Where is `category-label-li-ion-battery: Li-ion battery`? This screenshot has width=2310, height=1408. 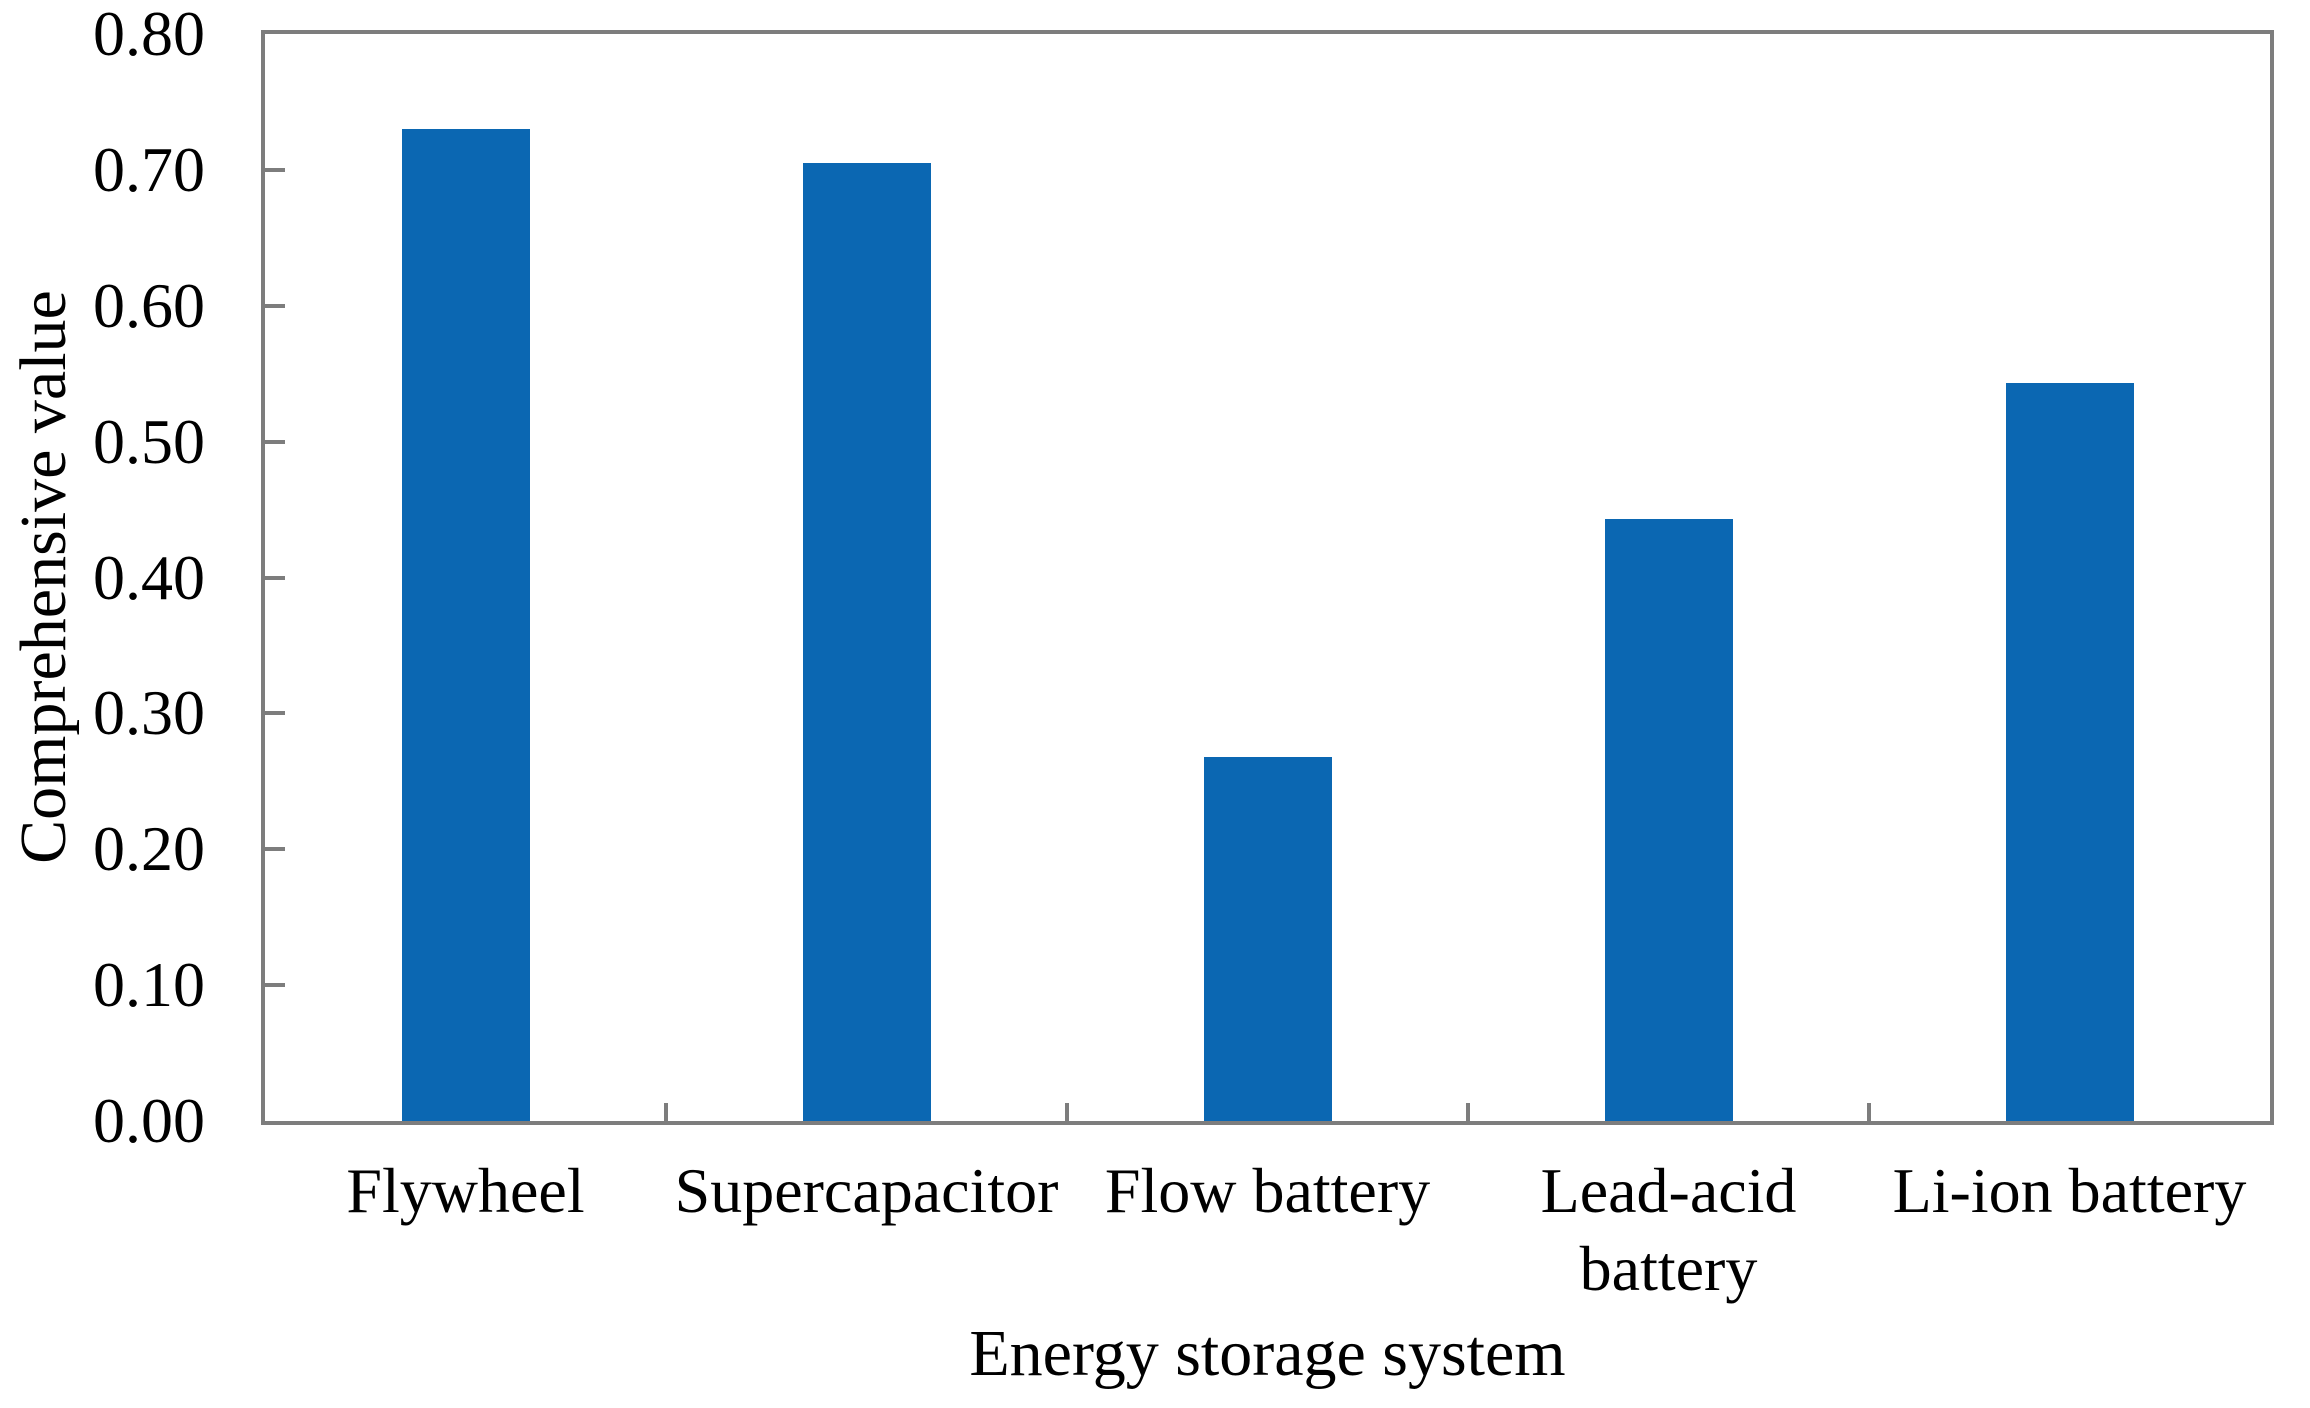
category-label-li-ion-battery: Li-ion battery is located at coordinates (2050, 1191).